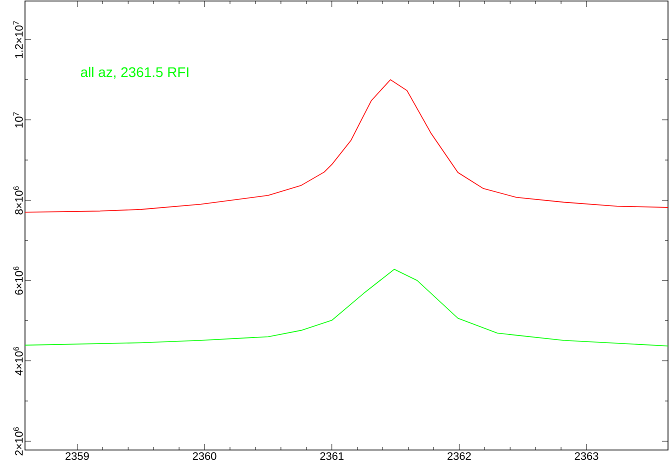 Image resolution: width=670 pixels, height=469 pixels. What do you see at coordinates (586, 456) in the screenshot?
I see `x-tick-label: 2363` at bounding box center [586, 456].